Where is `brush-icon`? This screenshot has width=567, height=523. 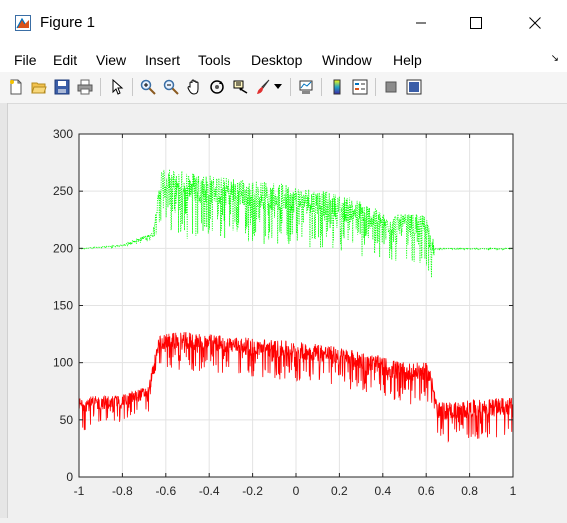
brush-icon is located at coordinates (263, 87).